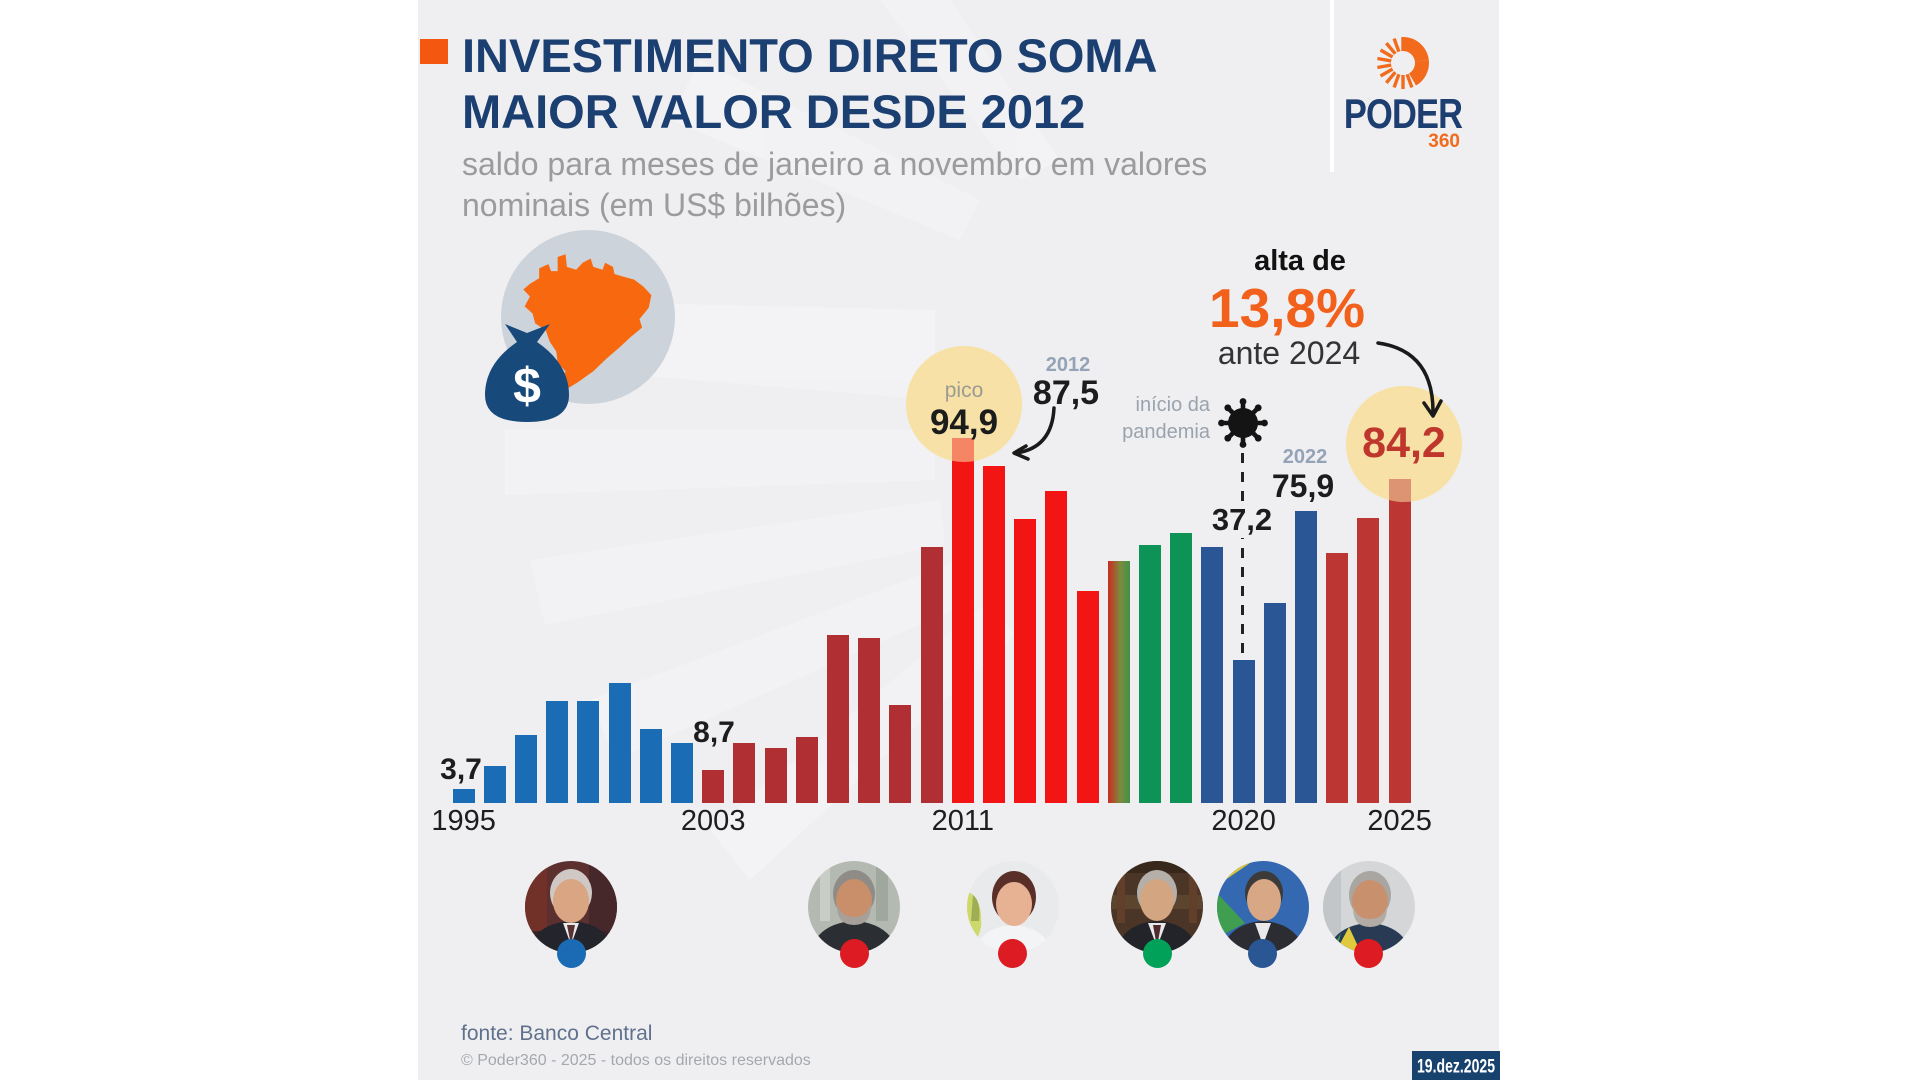  I want to click on svg-text: PODER, so click(1403, 114).